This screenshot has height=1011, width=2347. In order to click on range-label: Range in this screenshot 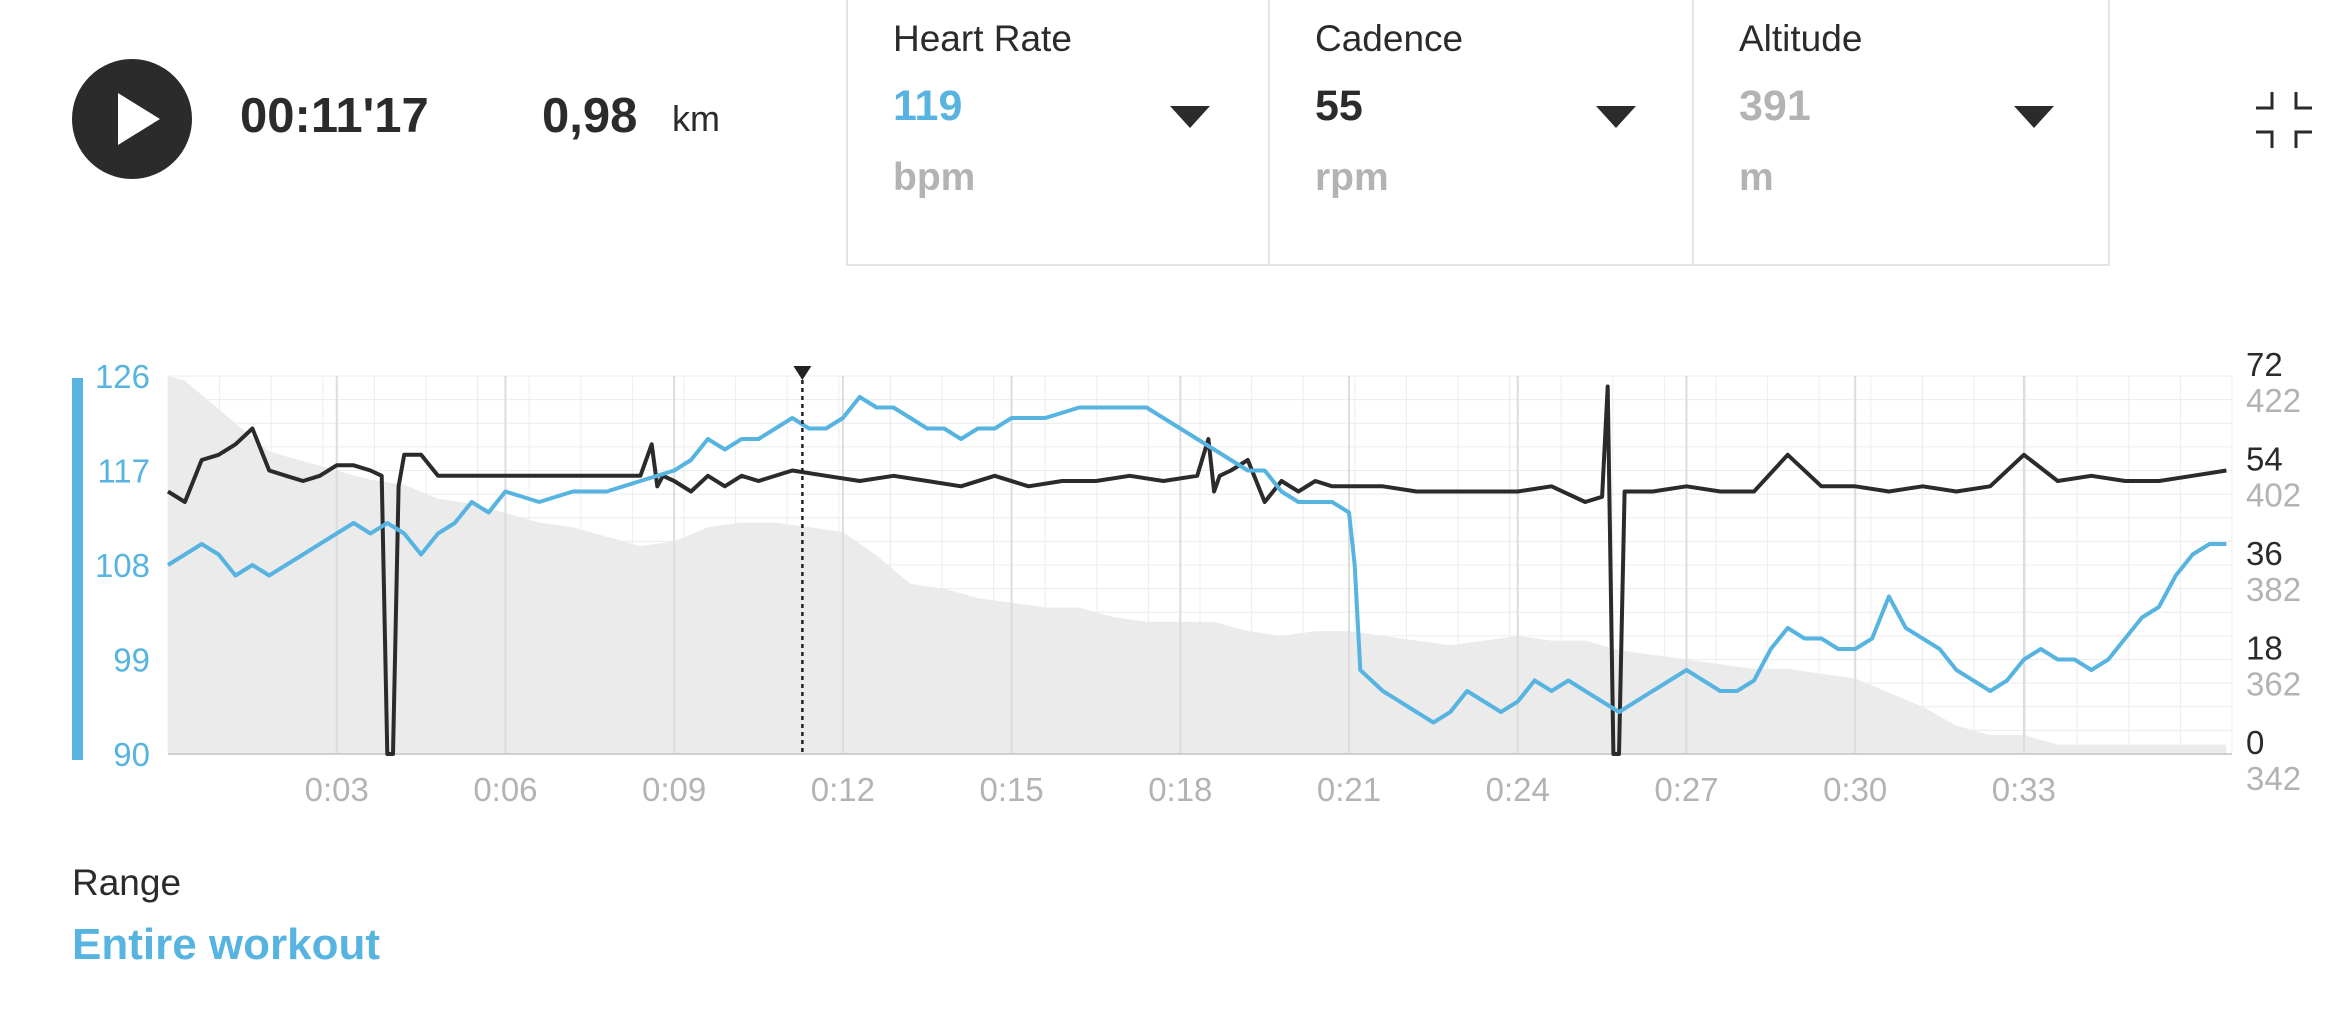, I will do `click(127, 882)`.